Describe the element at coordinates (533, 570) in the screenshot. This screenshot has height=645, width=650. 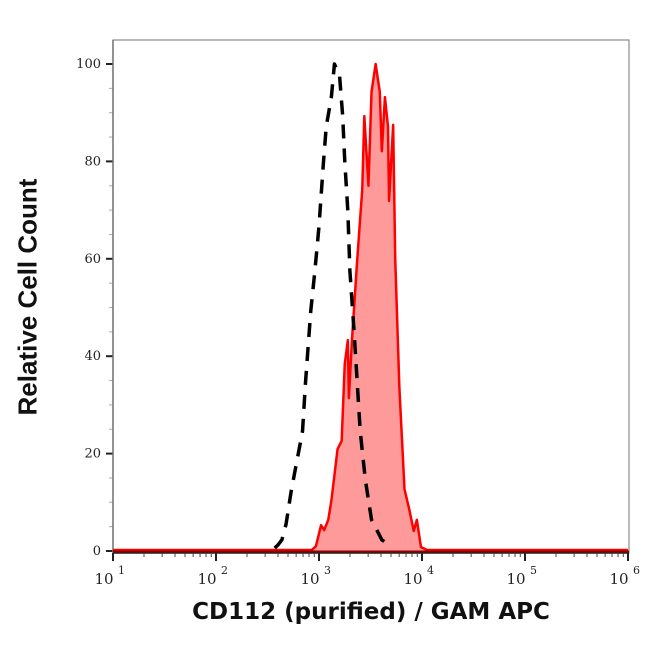
I see `x-tick-exponent: 5` at that location.